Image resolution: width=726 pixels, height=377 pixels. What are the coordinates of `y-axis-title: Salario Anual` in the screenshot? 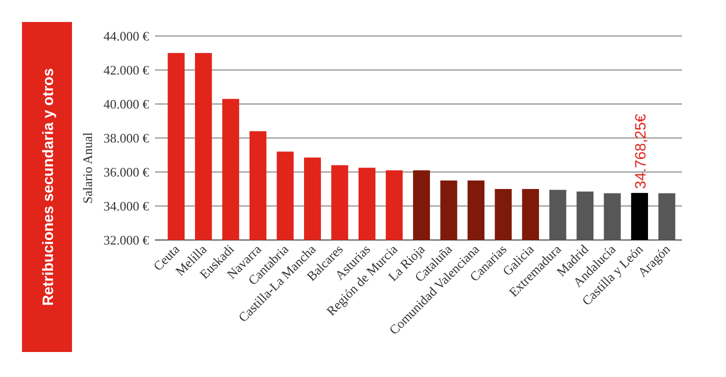 It's located at (87, 168).